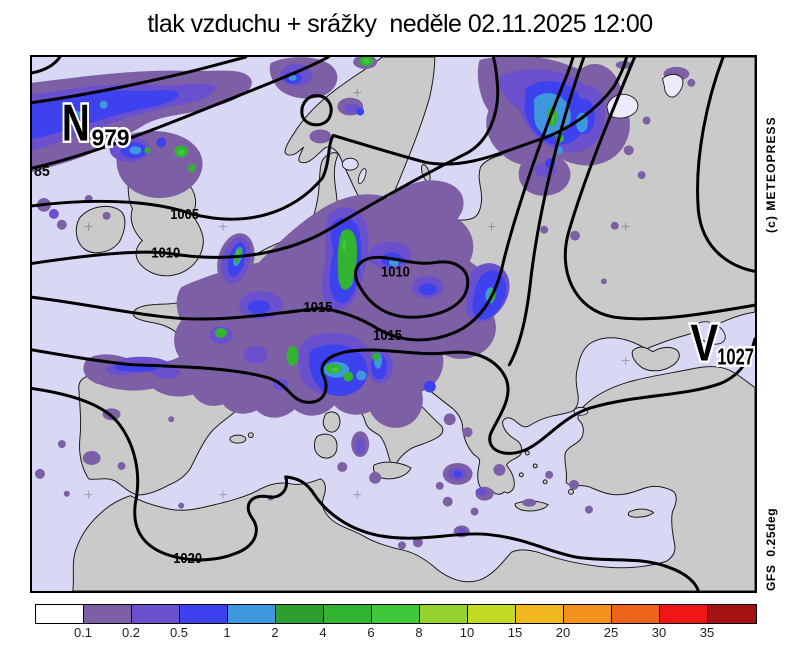 This screenshot has height=650, width=800. Describe the element at coordinates (396, 634) in the screenshot. I see `legend-labels: 0.1 0.2 0.5 1 2 4 6 8 10 15 20 25 30 35` at that location.